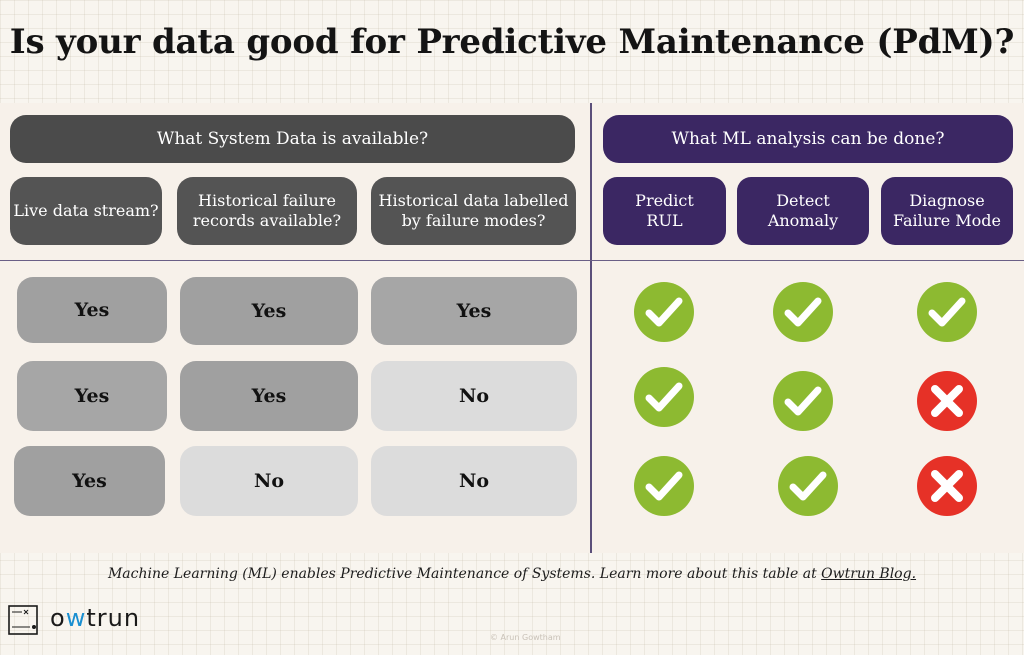 The width and height of the screenshot is (1024, 655). I want to click on row1-diagnose-failure-check-icon, so click(947, 312).